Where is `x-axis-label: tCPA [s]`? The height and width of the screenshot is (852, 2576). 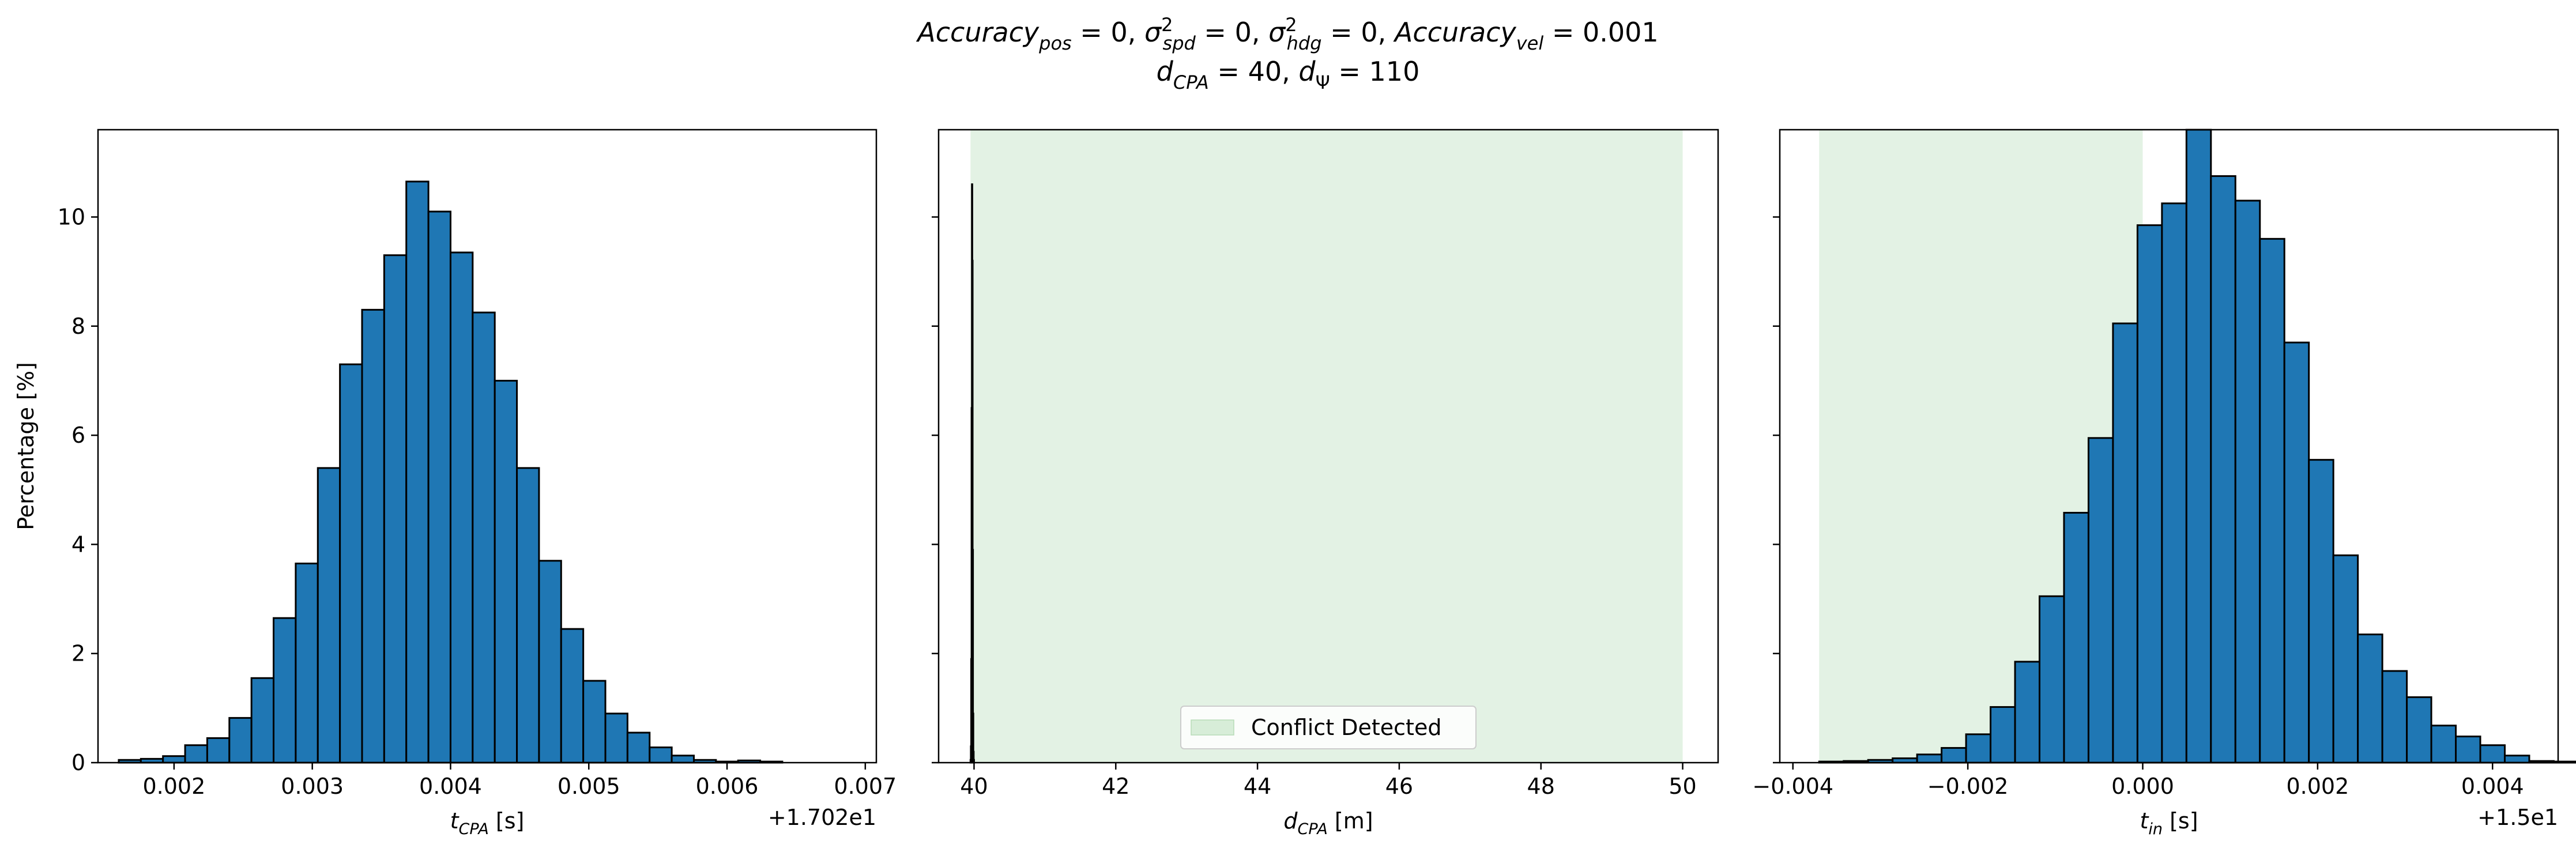
x-axis-label: tCPA [s] is located at coordinates (487, 823).